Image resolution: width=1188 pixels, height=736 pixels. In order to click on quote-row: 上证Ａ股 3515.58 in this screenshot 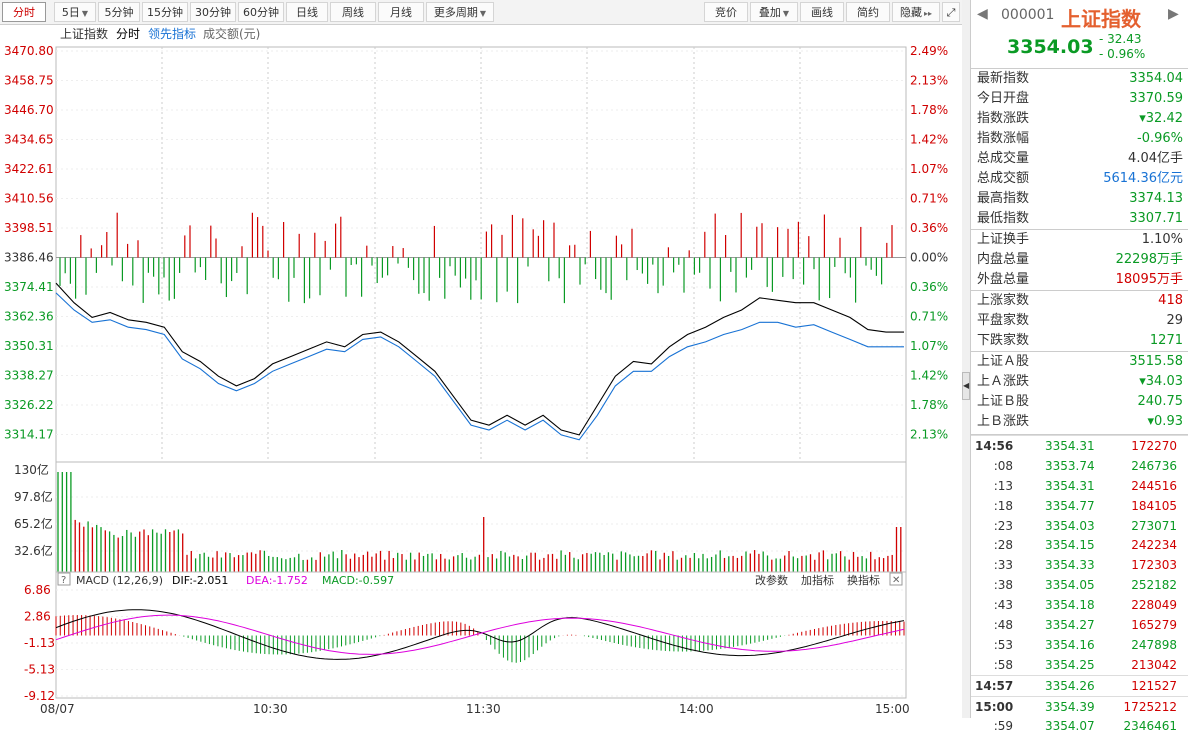, I will do `click(1079, 362)`.